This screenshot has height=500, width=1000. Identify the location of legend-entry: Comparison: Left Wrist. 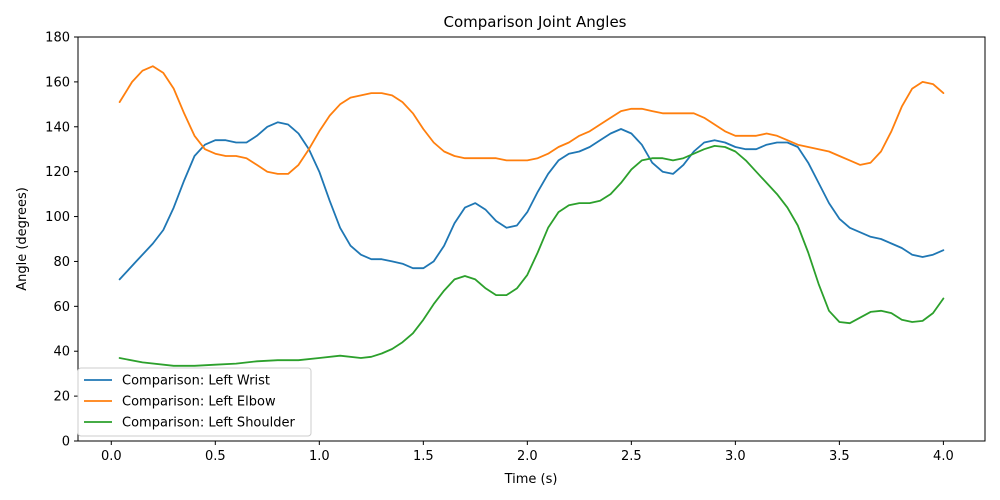
(196, 381).